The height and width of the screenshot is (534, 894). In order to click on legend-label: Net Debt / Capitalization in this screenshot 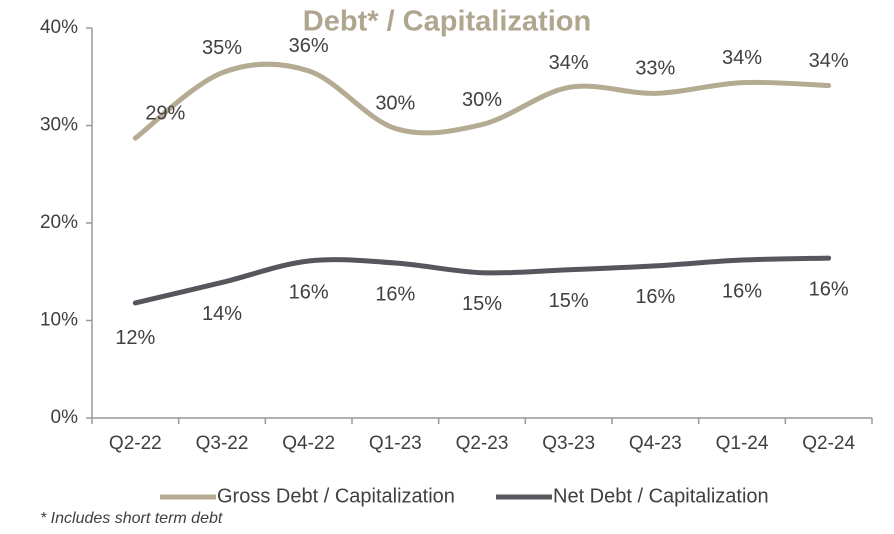, I will do `click(661, 496)`.